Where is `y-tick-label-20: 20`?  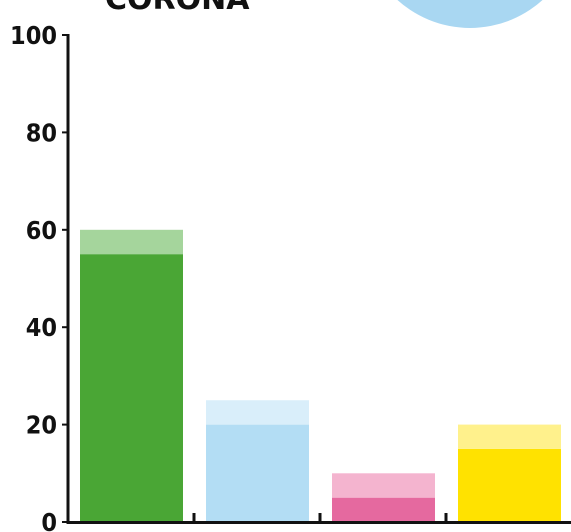
y-tick-label-20: 20 is located at coordinates (41, 425).